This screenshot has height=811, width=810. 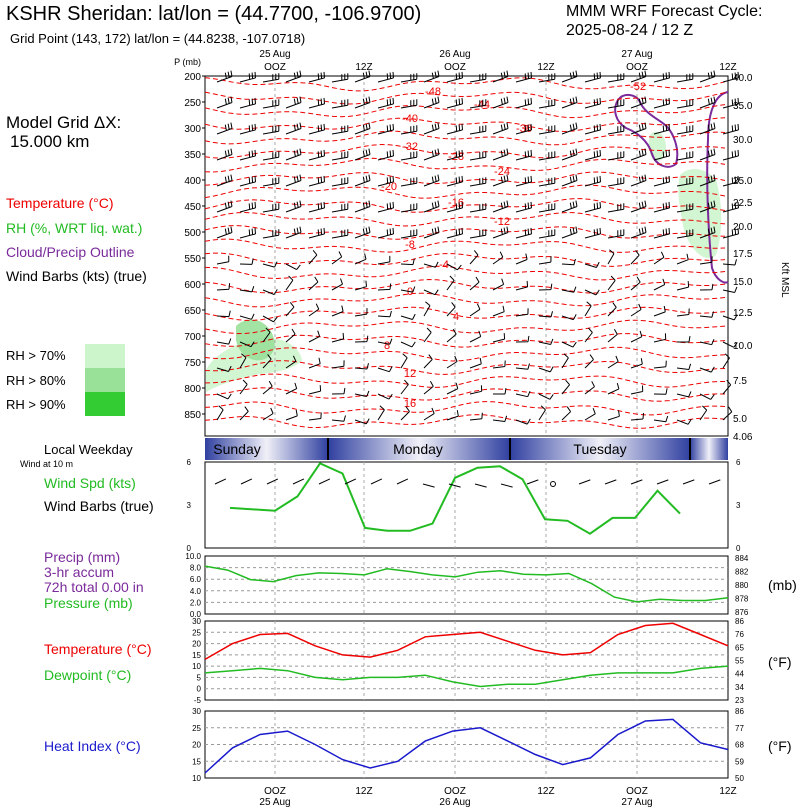 What do you see at coordinates (363, 791) in the screenshot?
I see `bottom-hour-label: 12Z` at bounding box center [363, 791].